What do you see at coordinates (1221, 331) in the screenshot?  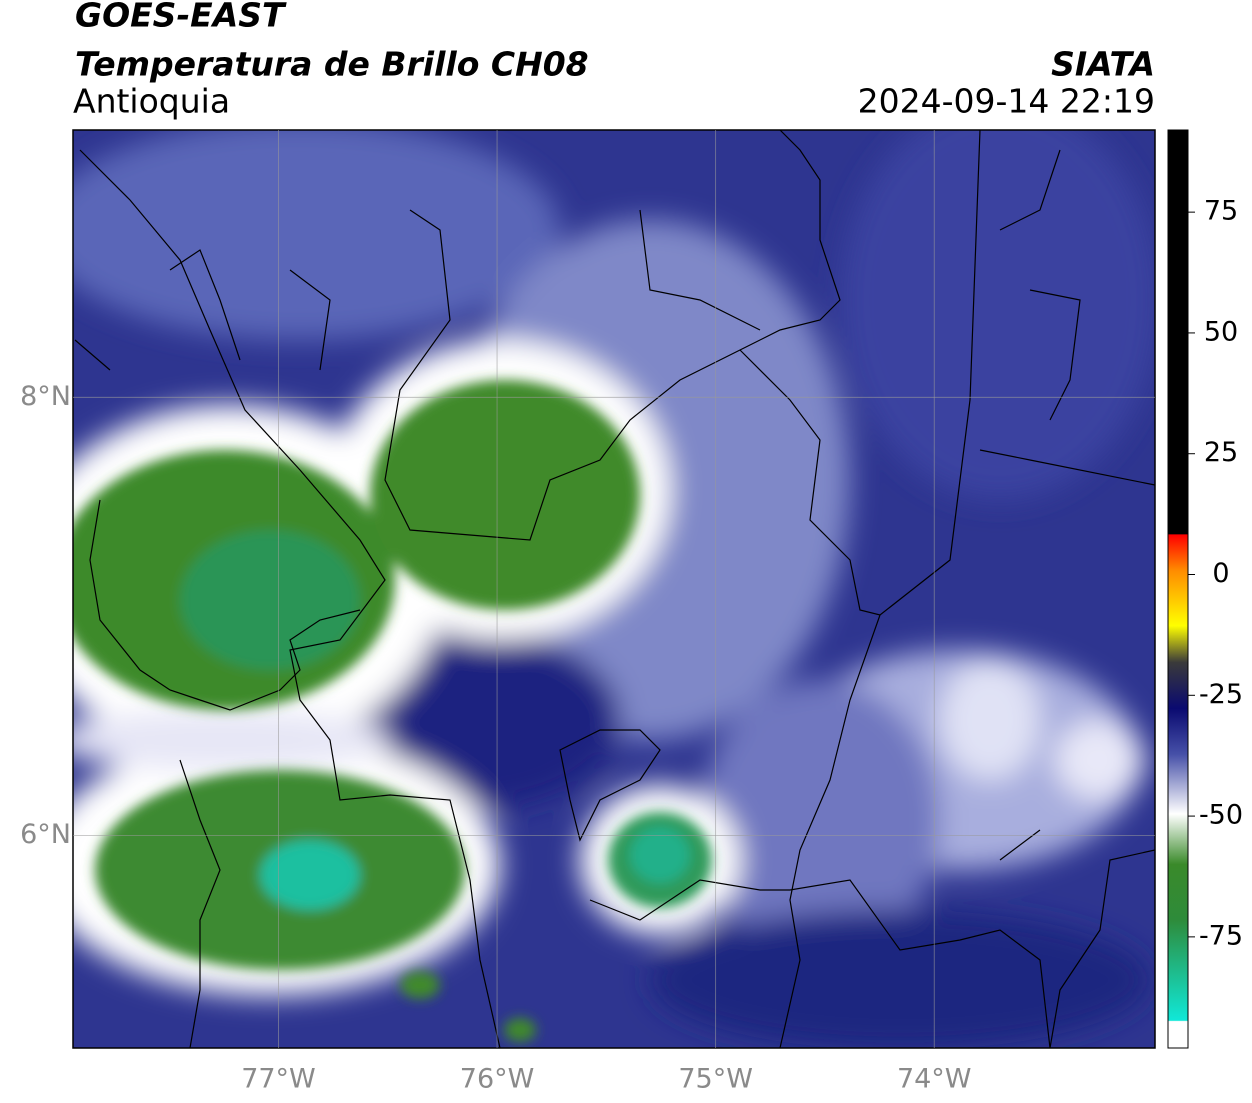 I see `colorbar-tick-label: 50` at bounding box center [1221, 331].